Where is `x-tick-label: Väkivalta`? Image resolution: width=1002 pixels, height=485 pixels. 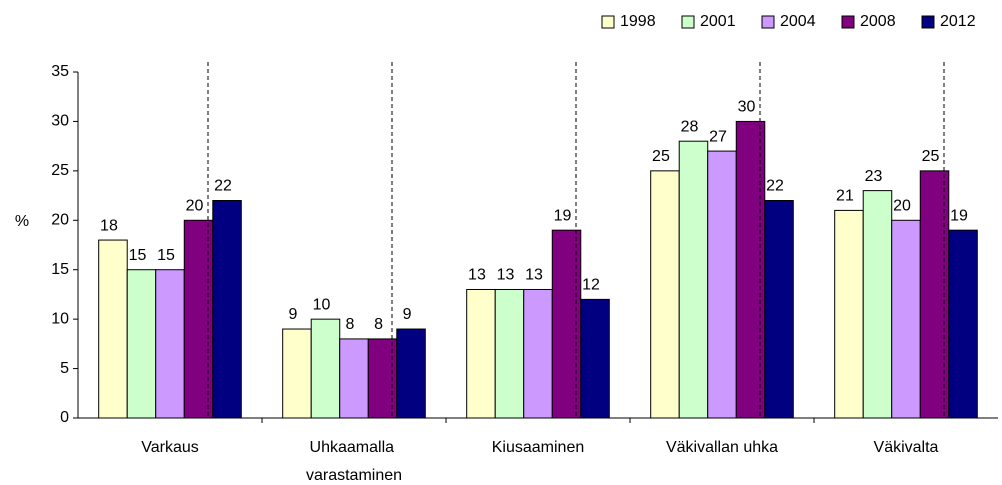
x-tick-label: Väkivalta is located at coordinates (906, 447).